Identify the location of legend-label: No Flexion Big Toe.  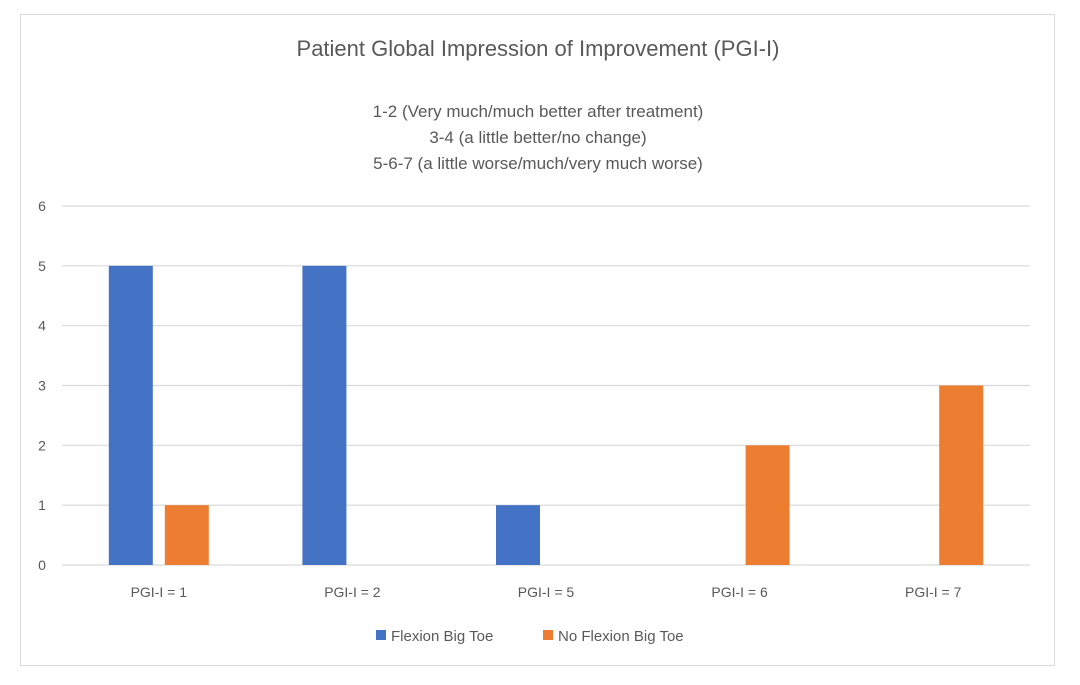
(621, 636).